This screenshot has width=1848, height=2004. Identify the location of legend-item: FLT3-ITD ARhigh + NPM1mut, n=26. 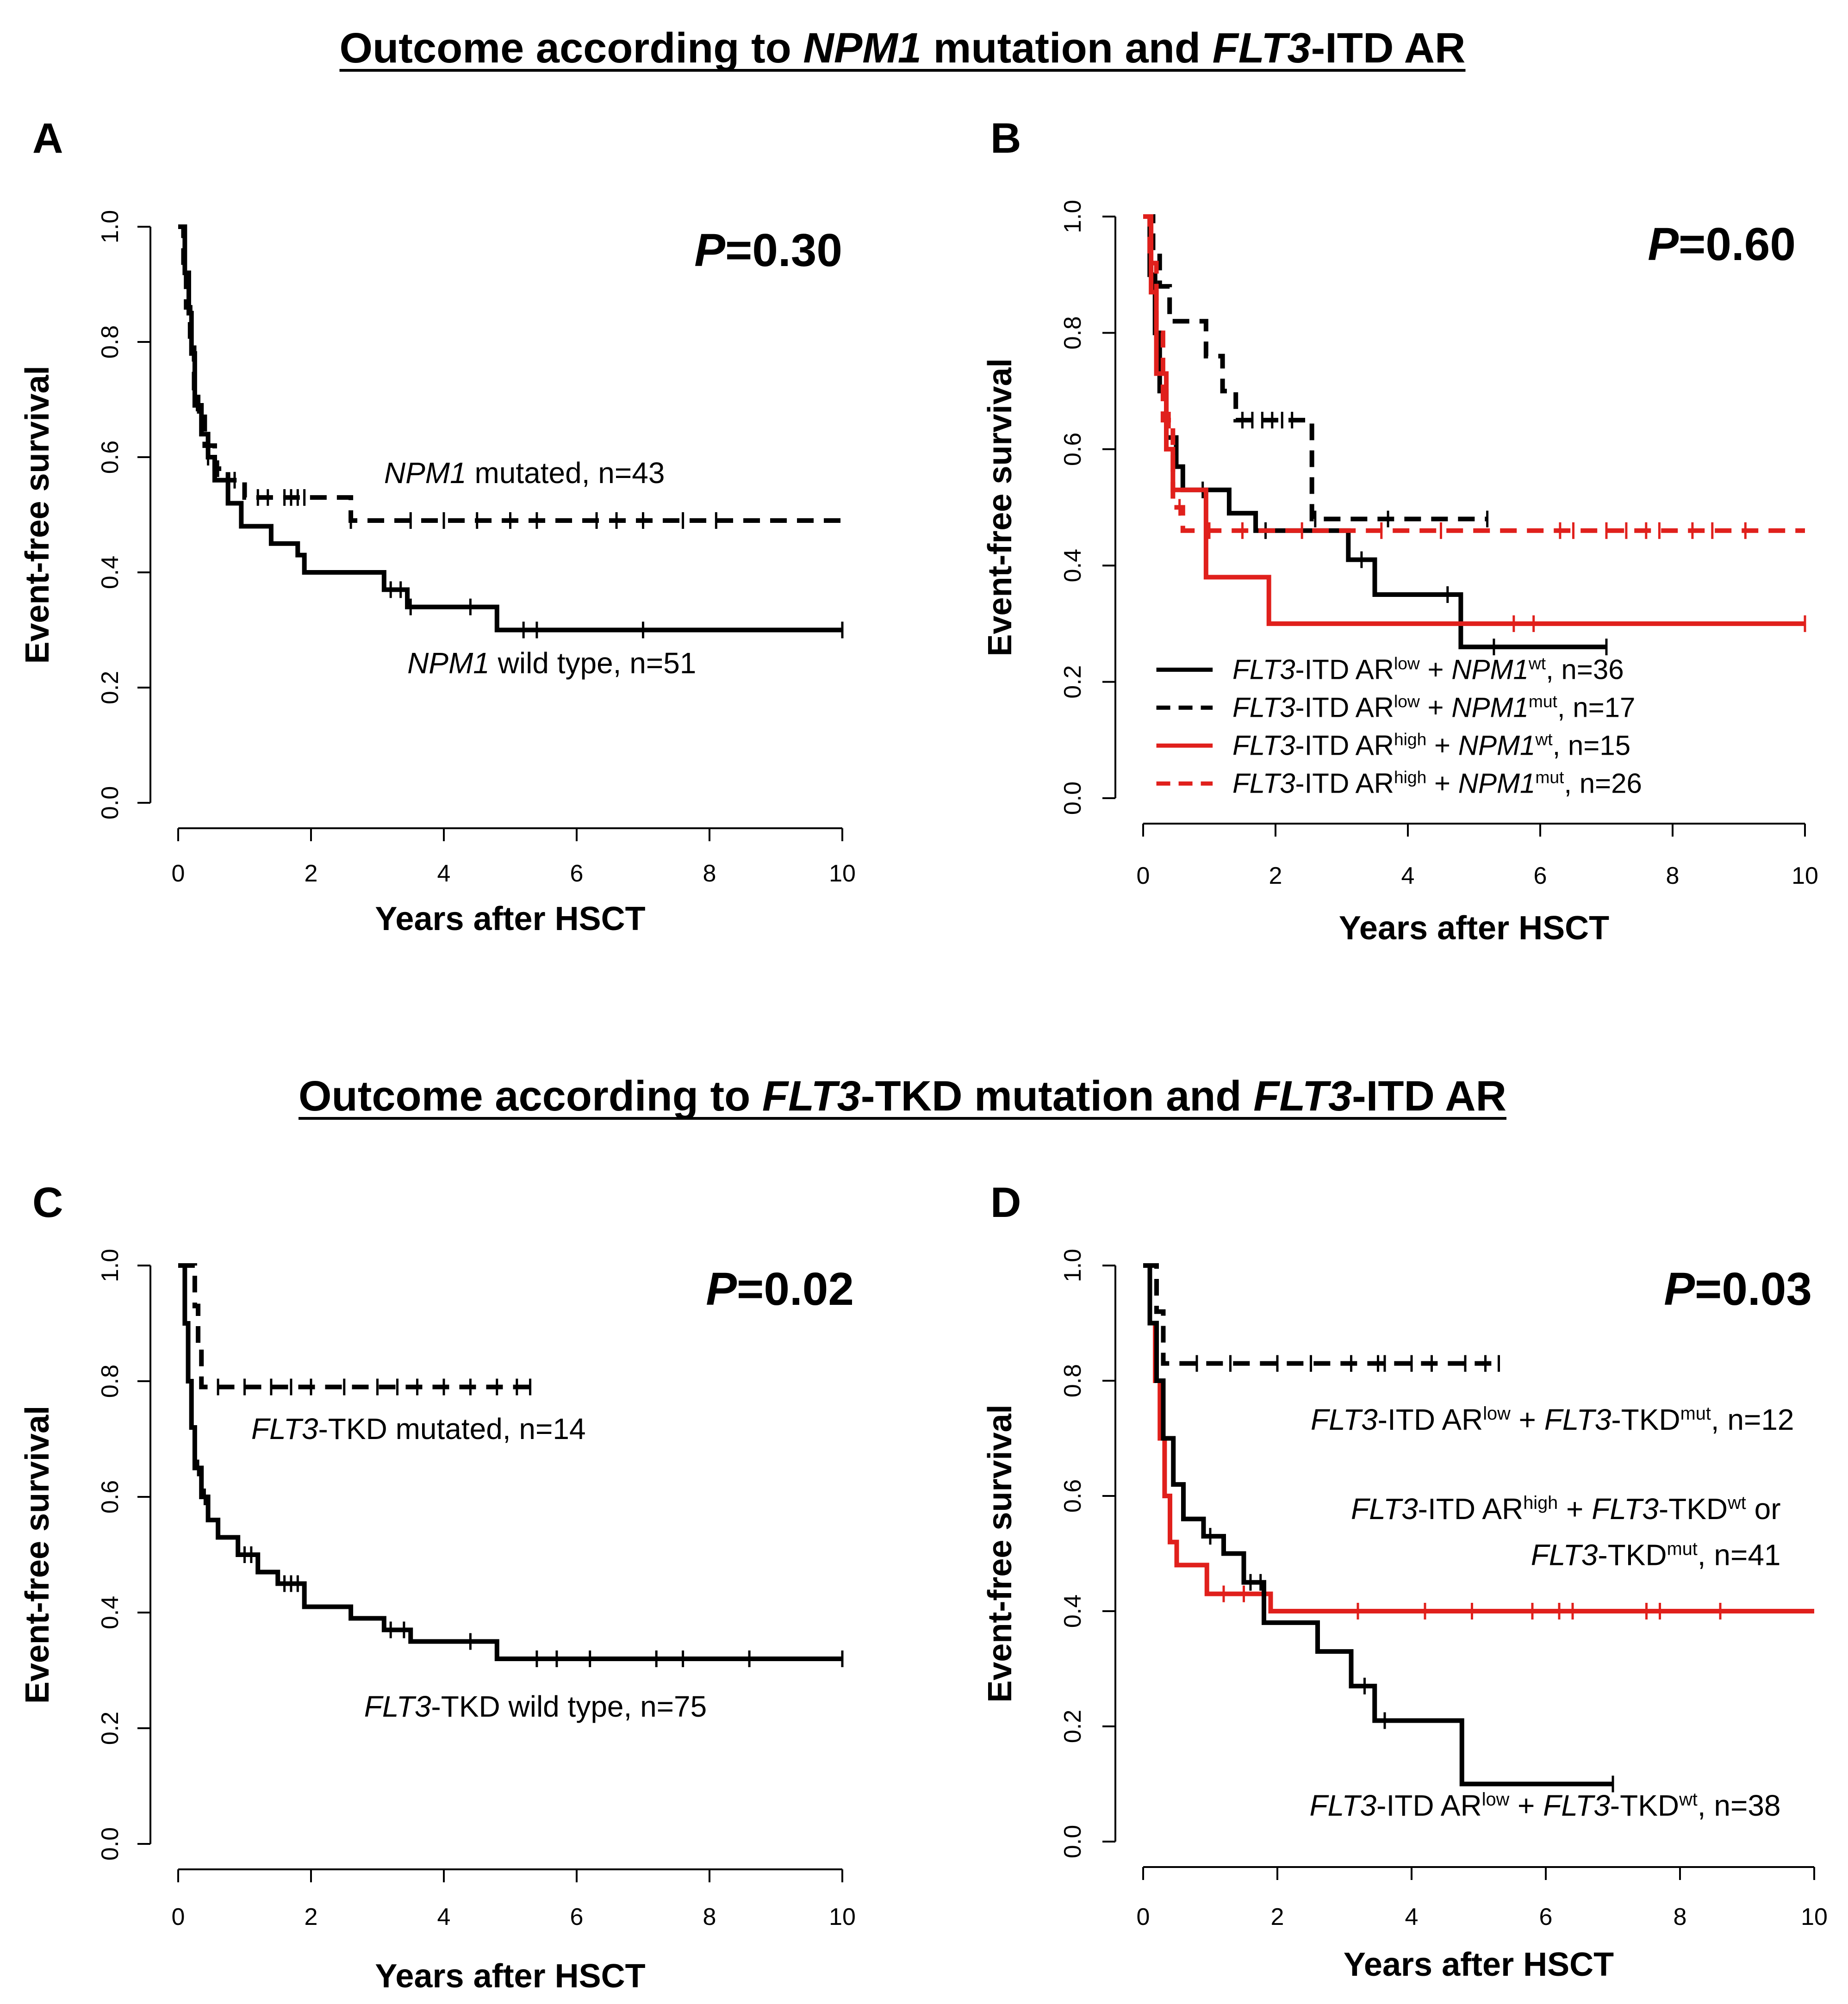
(1399, 783).